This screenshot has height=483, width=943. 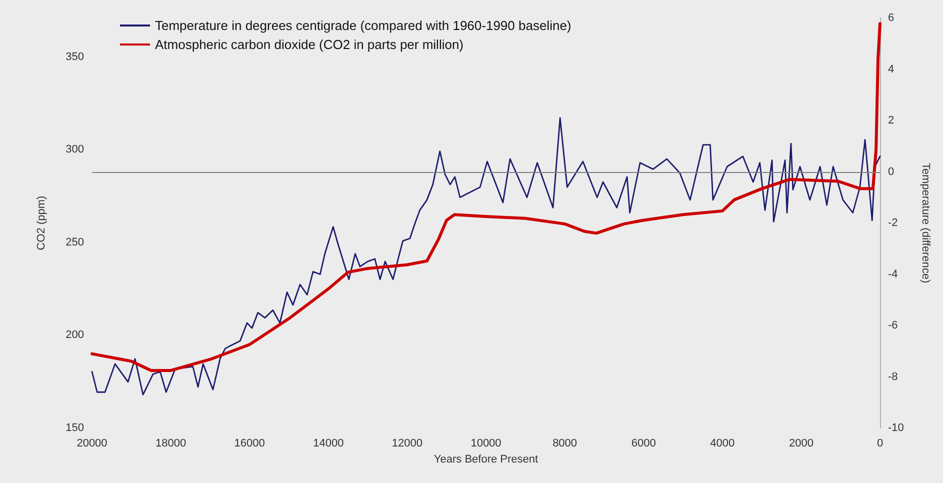 What do you see at coordinates (171, 444) in the screenshot?
I see `x-tick-label: 18000` at bounding box center [171, 444].